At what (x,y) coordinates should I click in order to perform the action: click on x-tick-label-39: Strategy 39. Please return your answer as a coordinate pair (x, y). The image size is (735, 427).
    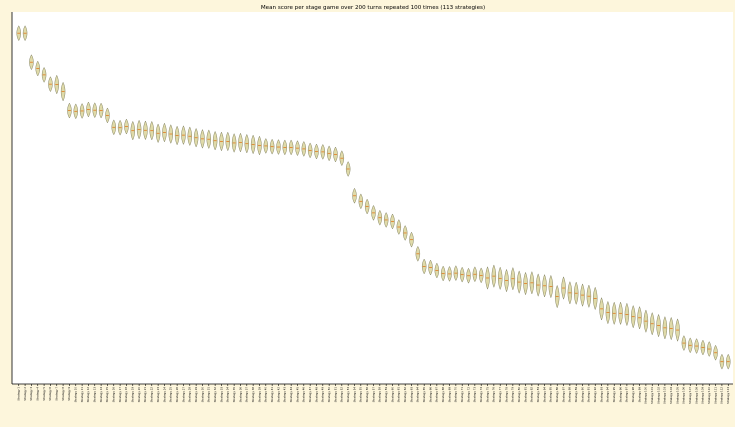
    Looking at the image, I should click on (259, 395).